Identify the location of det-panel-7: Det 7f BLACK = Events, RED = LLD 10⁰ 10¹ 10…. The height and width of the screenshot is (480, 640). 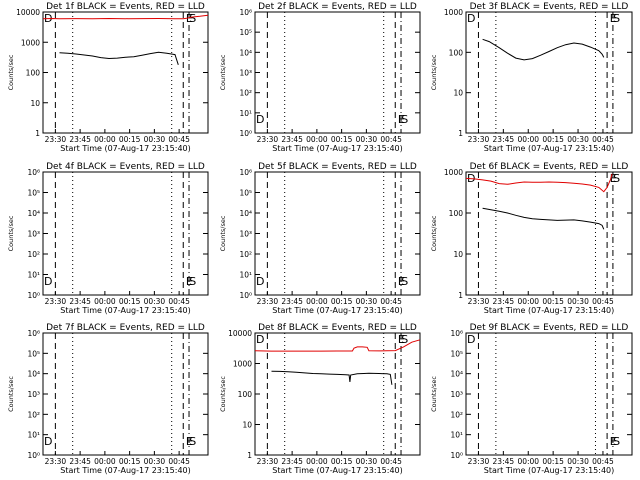
(108, 399).